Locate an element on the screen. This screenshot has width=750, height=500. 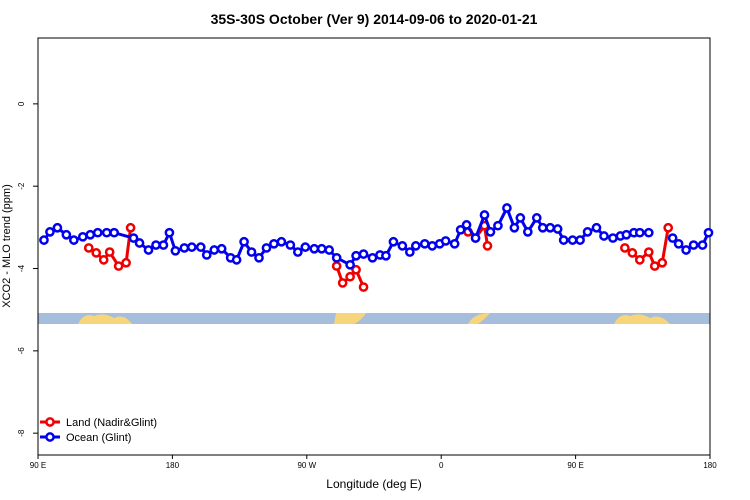
legend-label: Land (Nadir&Glint) is located at coordinates (111, 423).